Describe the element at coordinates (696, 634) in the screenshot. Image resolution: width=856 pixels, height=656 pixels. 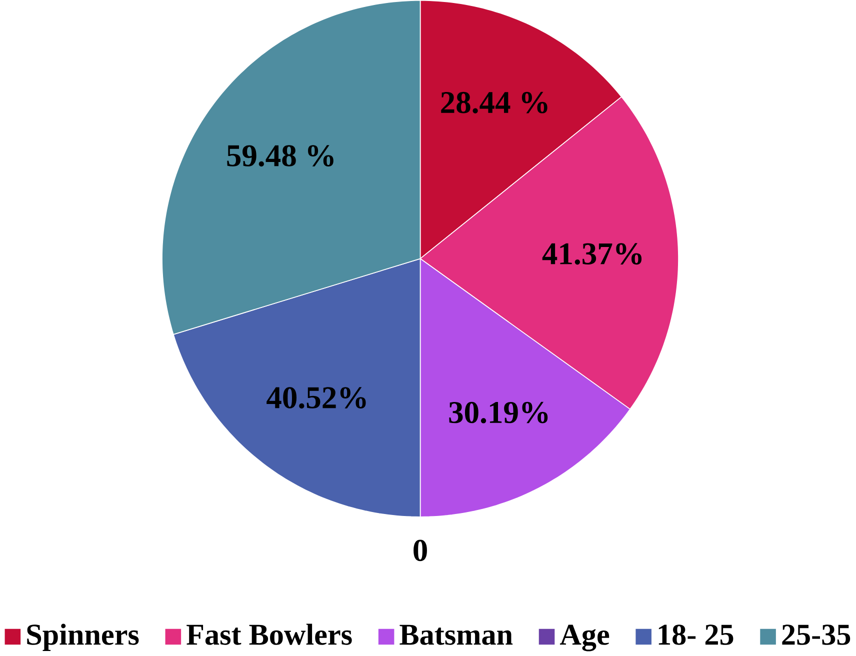
I see `legend-label: 18- 25` at that location.